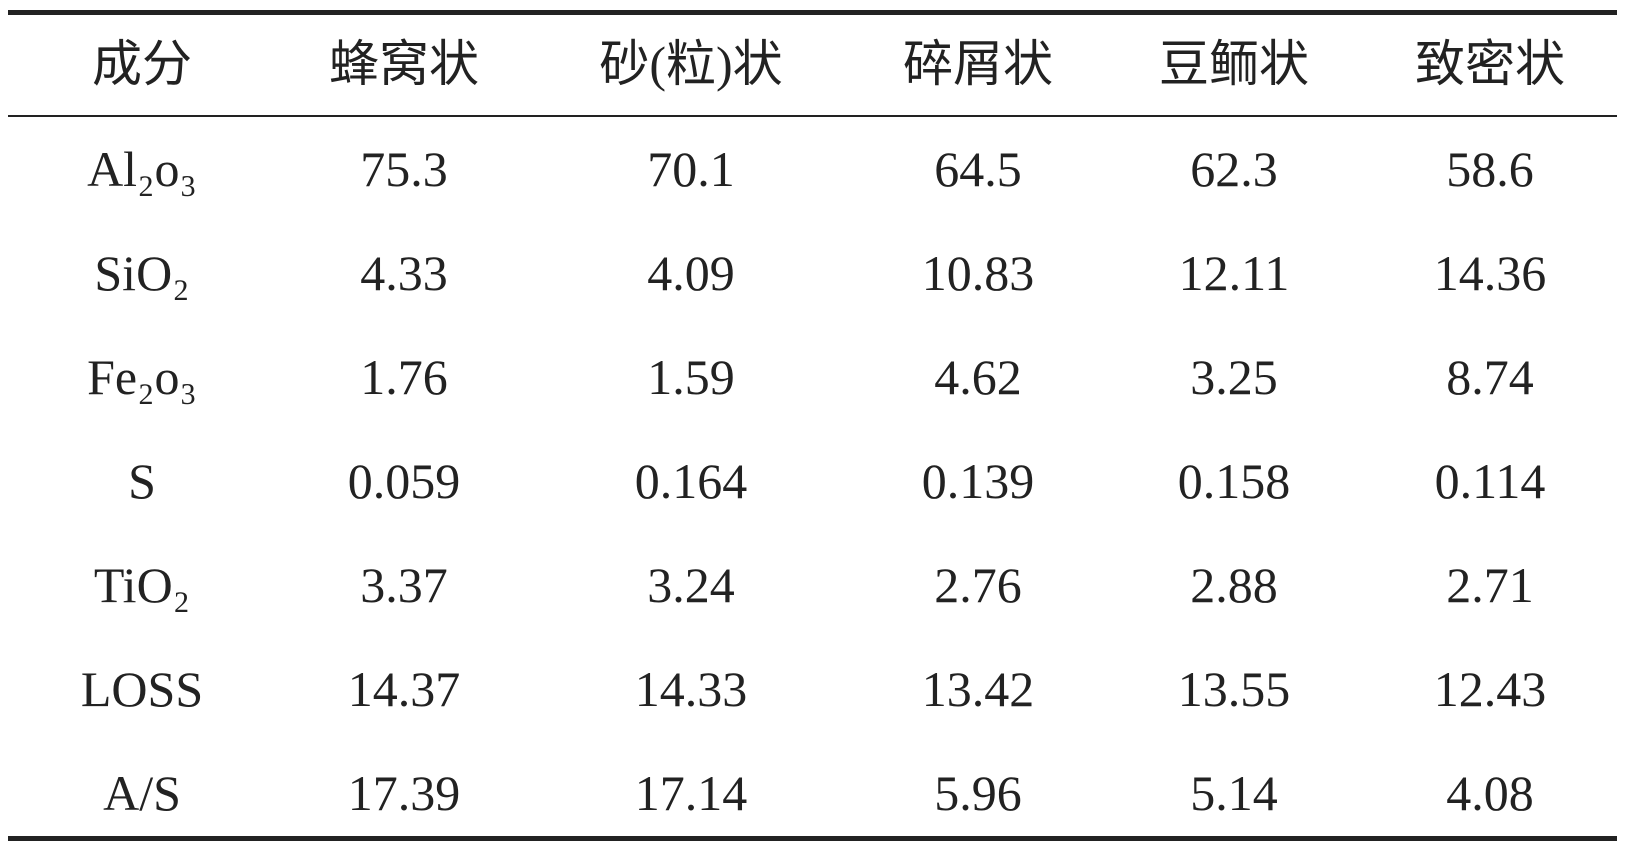 The width and height of the screenshot is (1625, 851). I want to click on data-cell: 4.33, so click(404, 273).